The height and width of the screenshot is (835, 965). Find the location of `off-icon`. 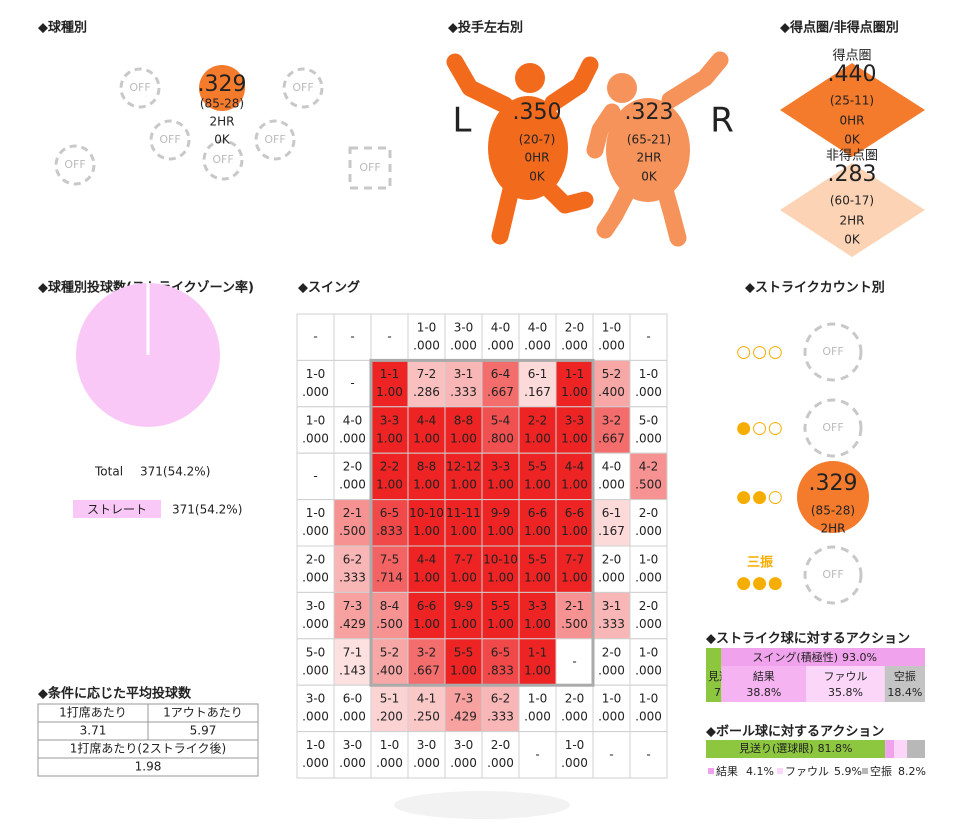

off-icon is located at coordinates (833, 352).